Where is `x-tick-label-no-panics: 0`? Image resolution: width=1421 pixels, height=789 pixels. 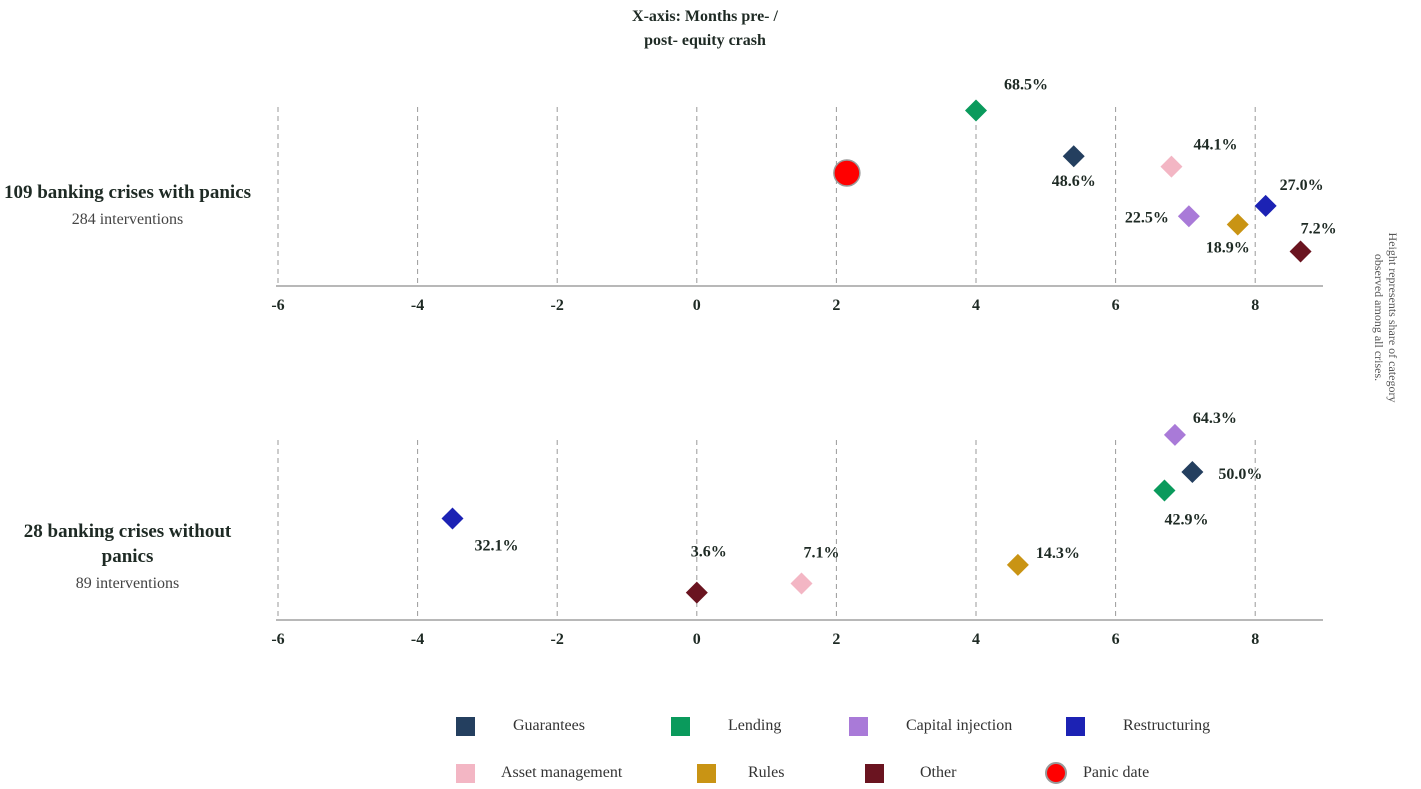 x-tick-label-no-panics: 0 is located at coordinates (697, 639).